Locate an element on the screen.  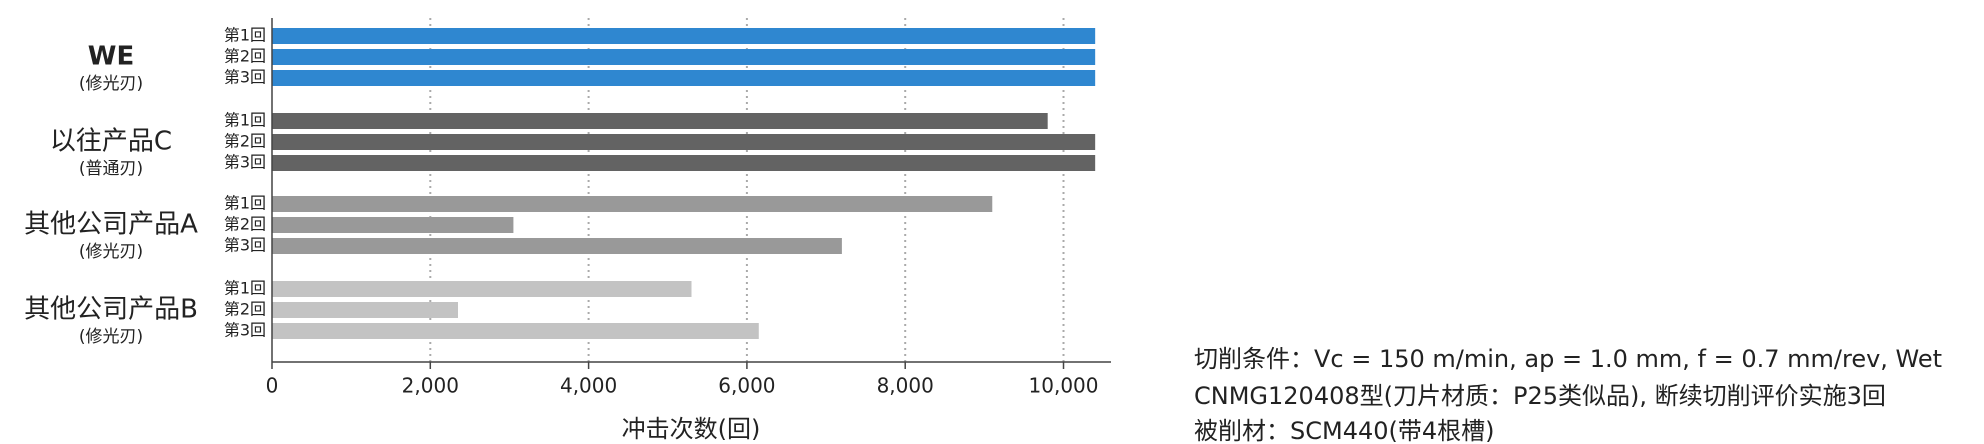
x-tick-label: 8,000 is located at coordinates (905, 386).